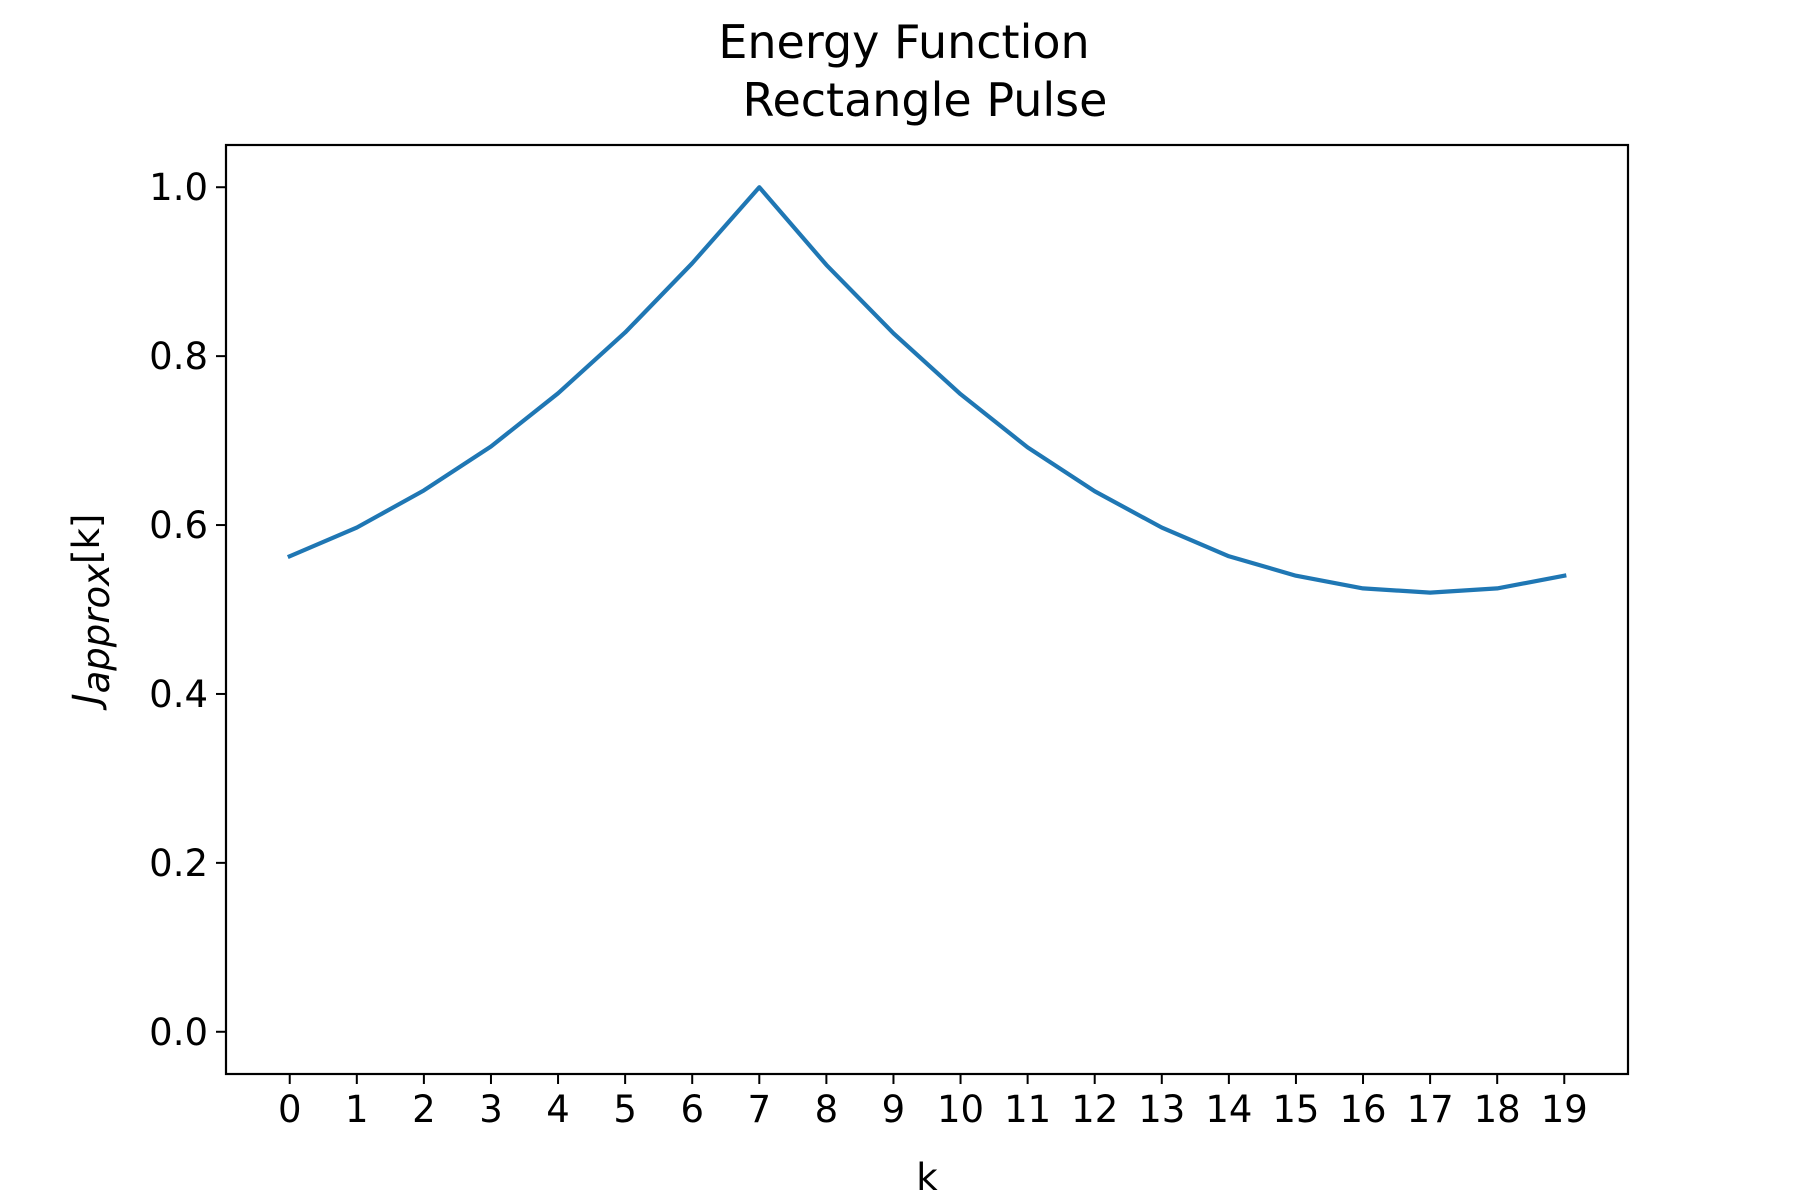 Image resolution: width=1800 pixels, height=1200 pixels. Describe the element at coordinates (760, 1109) in the screenshot. I see `x-tick-label: 7` at that location.